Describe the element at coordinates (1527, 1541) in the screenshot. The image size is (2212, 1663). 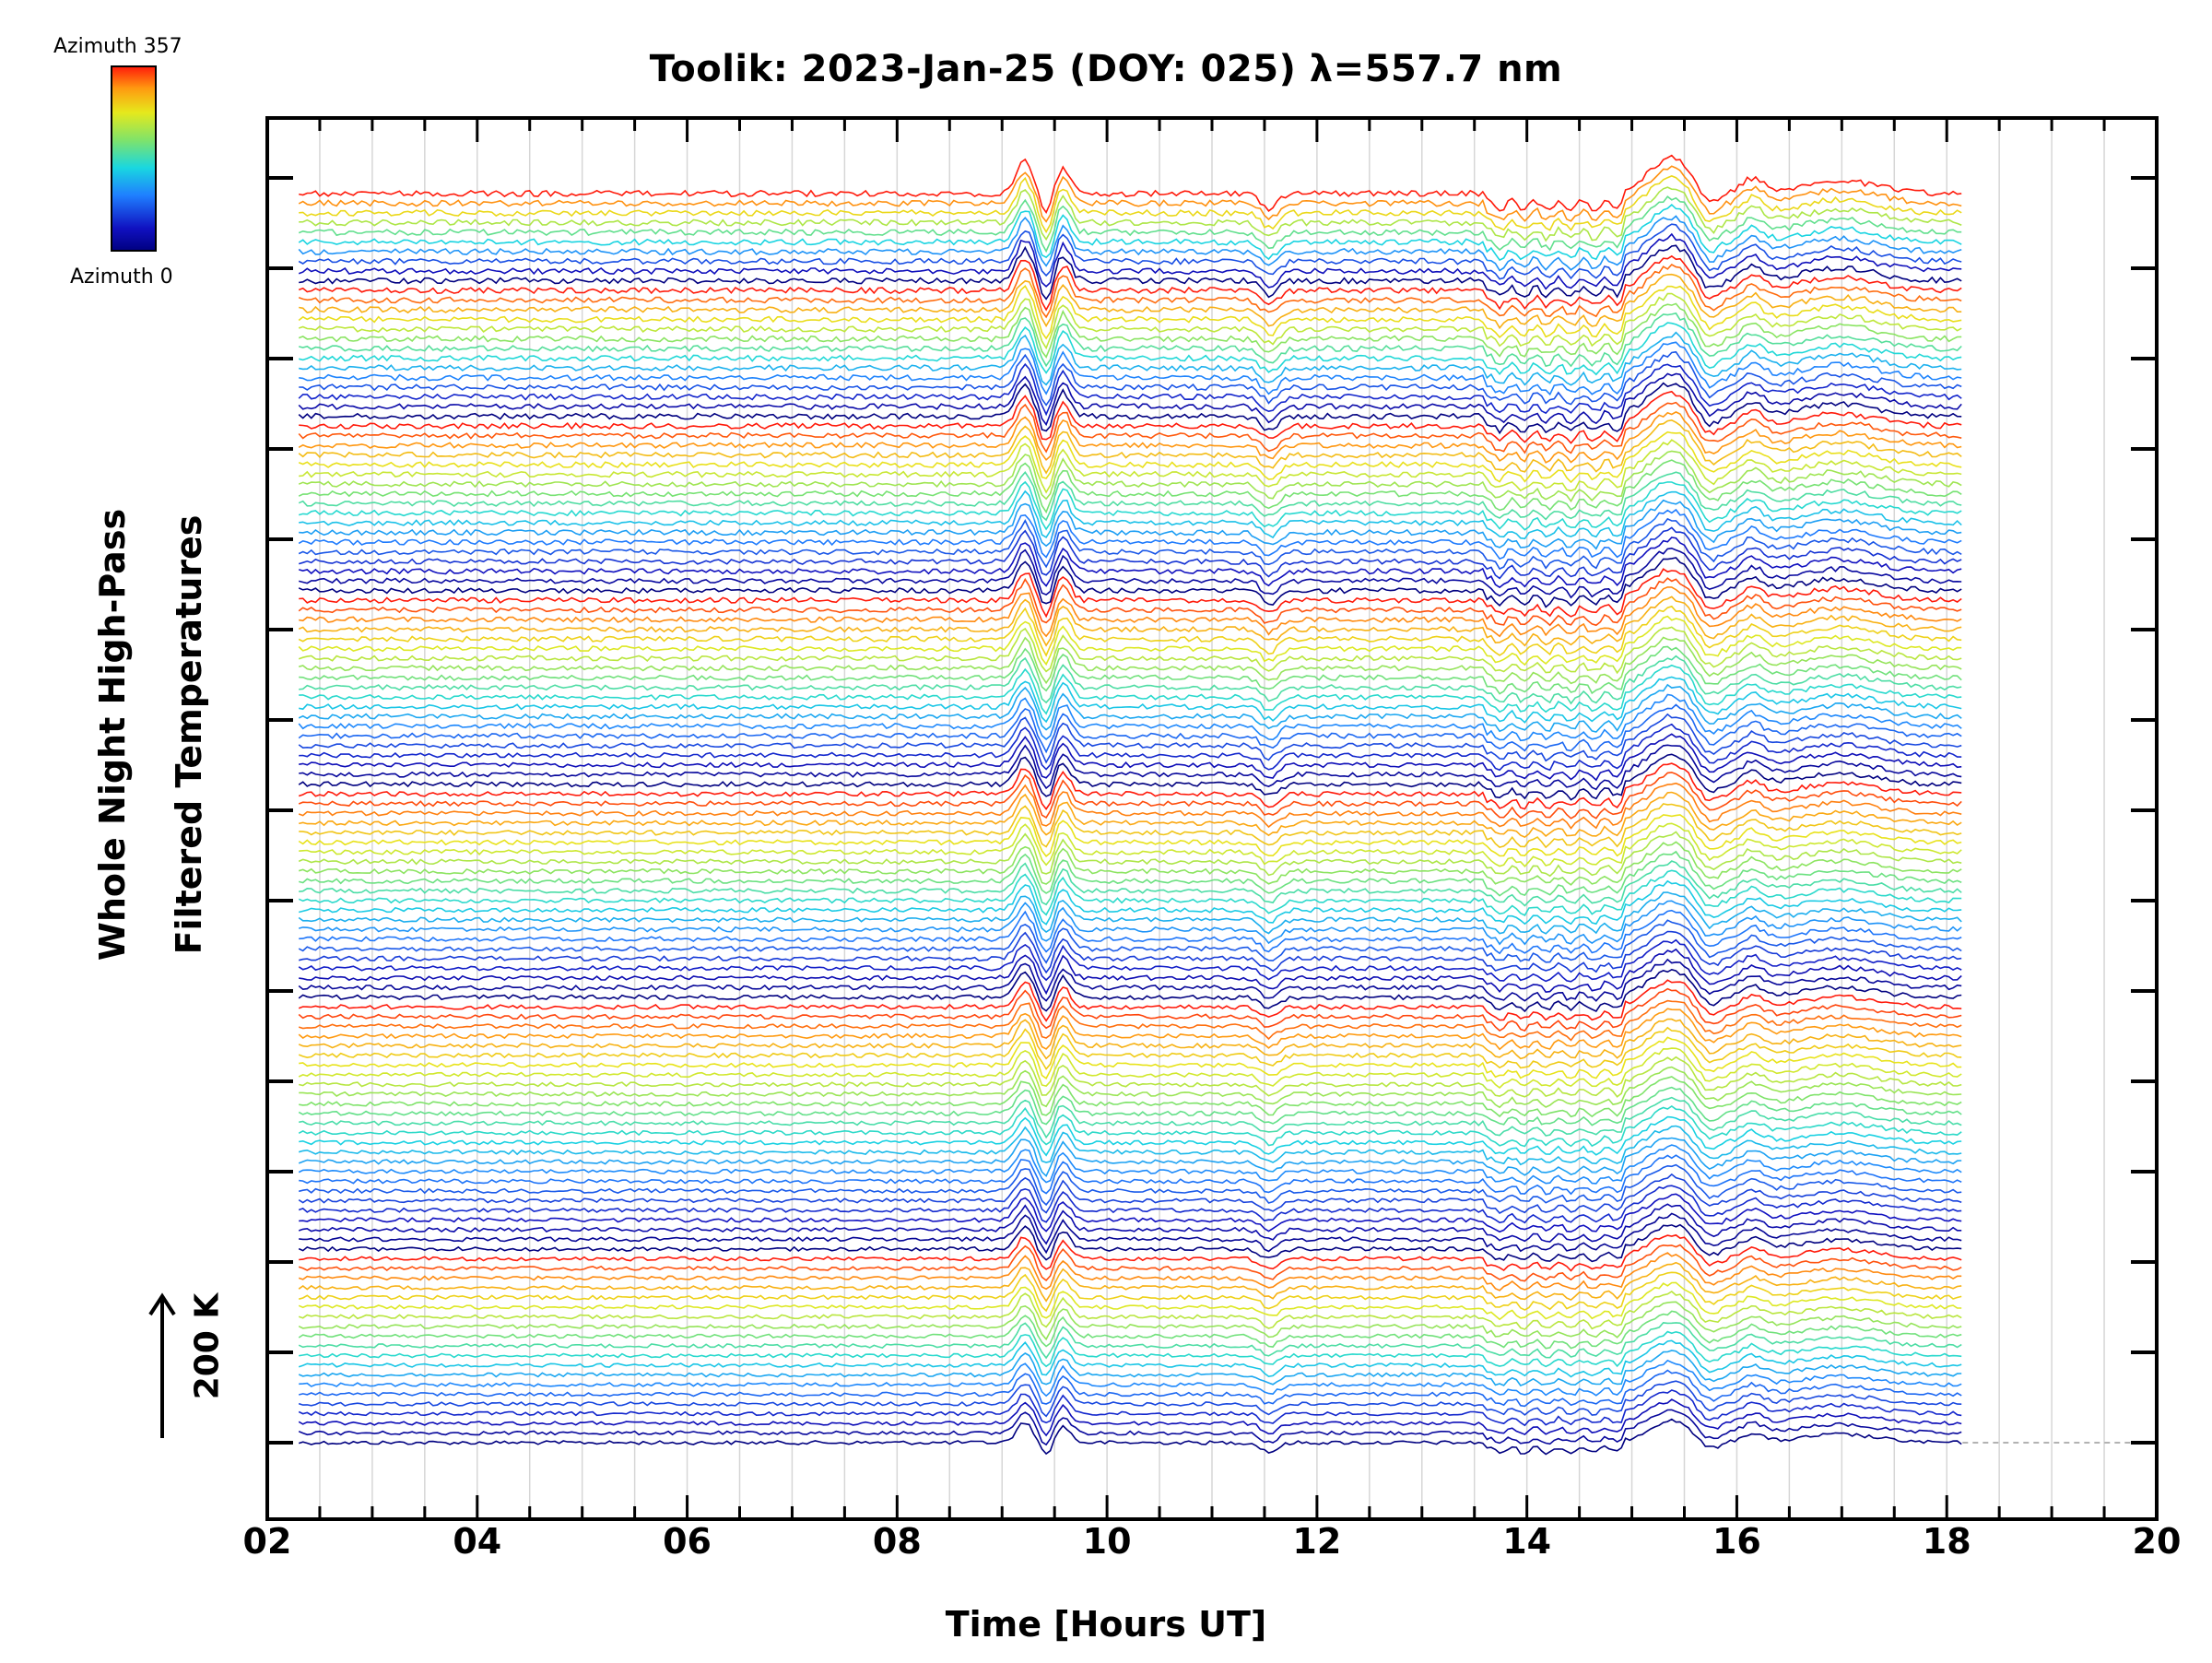
I see `x-tick-label: 14` at that location.